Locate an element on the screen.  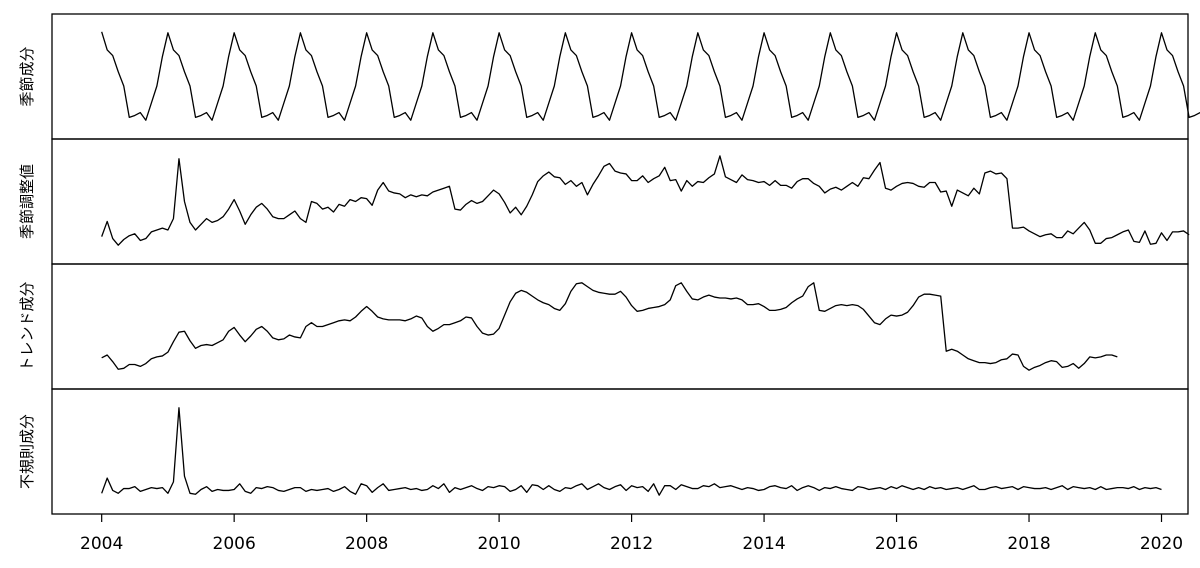
panel-label-trend: トレンド成分 is located at coordinates (27, 326).